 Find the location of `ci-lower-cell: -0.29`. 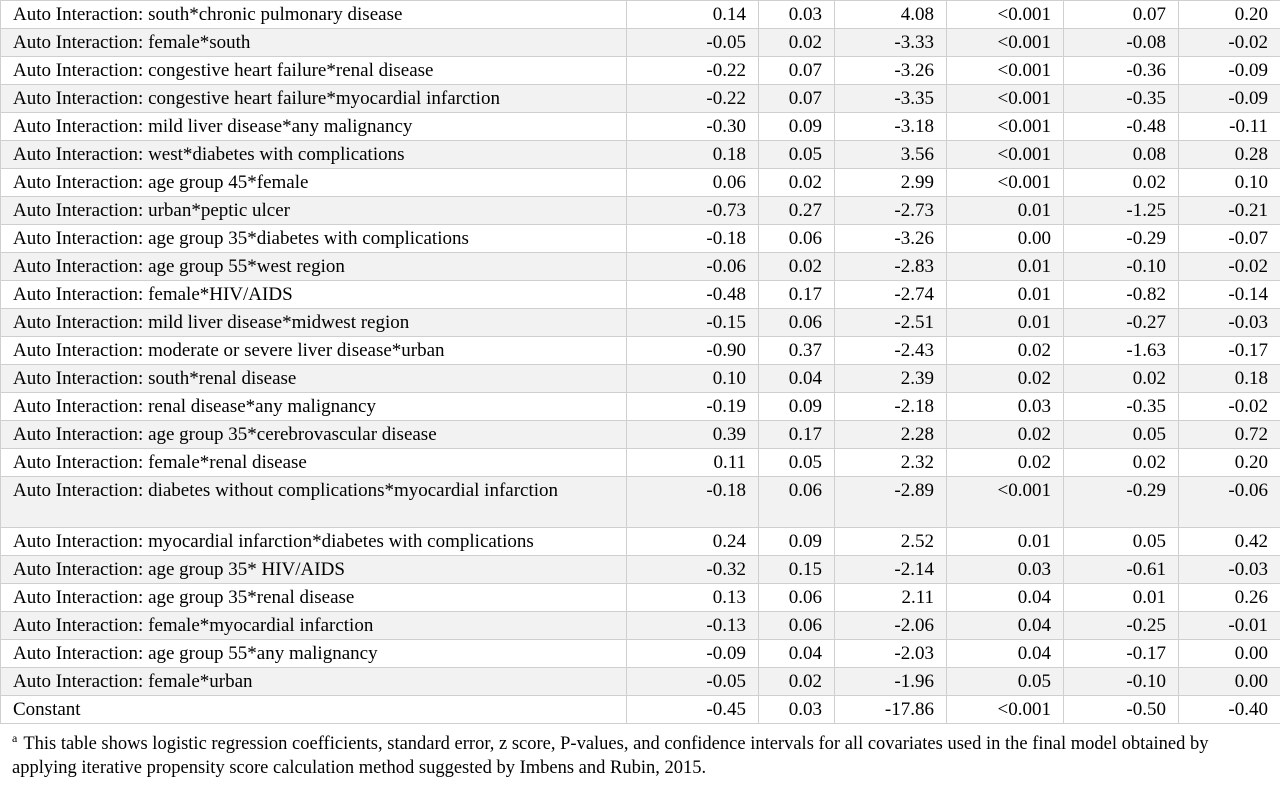

ci-lower-cell: -0.29 is located at coordinates (1121, 502).